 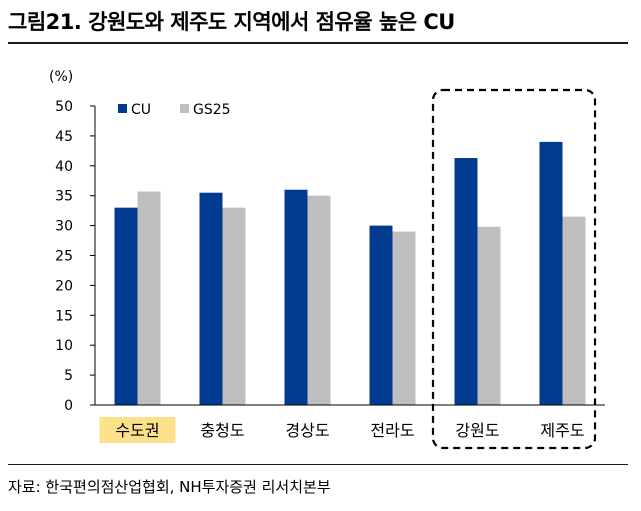 I want to click on legend-swatch-cu, so click(x=122, y=108).